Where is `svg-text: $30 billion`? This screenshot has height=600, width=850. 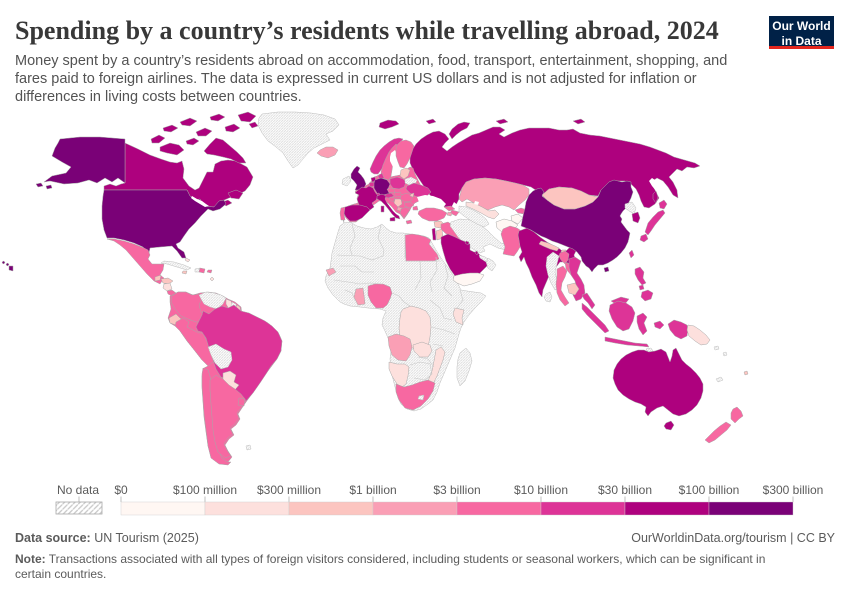
svg-text: $30 billion is located at coordinates (625, 490).